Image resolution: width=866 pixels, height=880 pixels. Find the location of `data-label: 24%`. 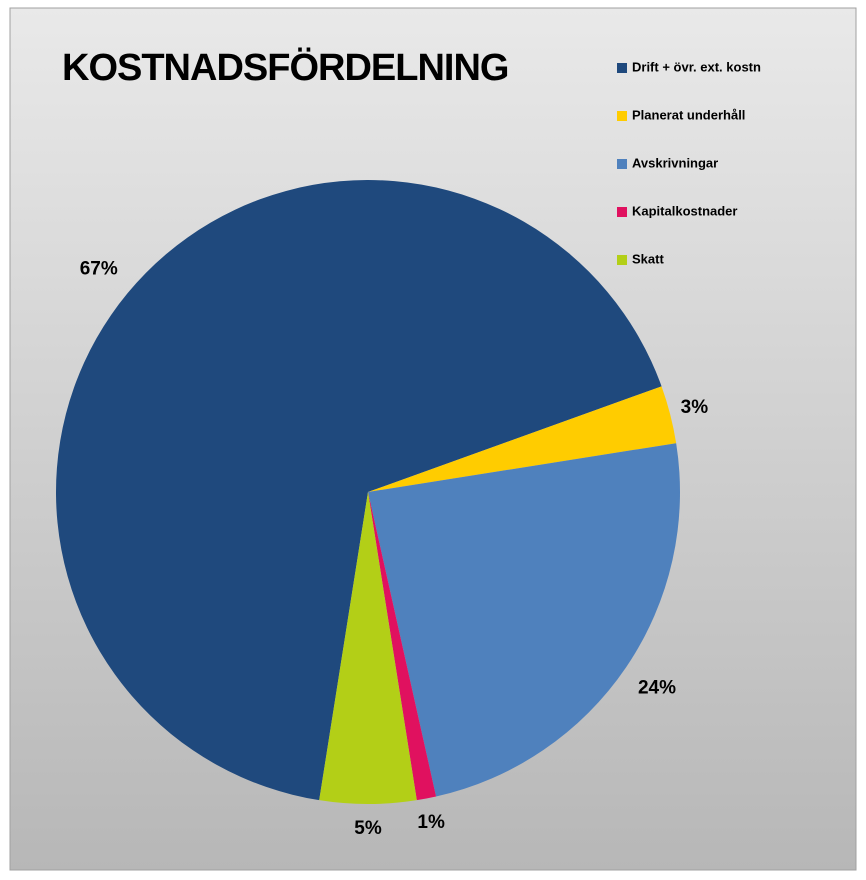

data-label: 24% is located at coordinates (657, 687).